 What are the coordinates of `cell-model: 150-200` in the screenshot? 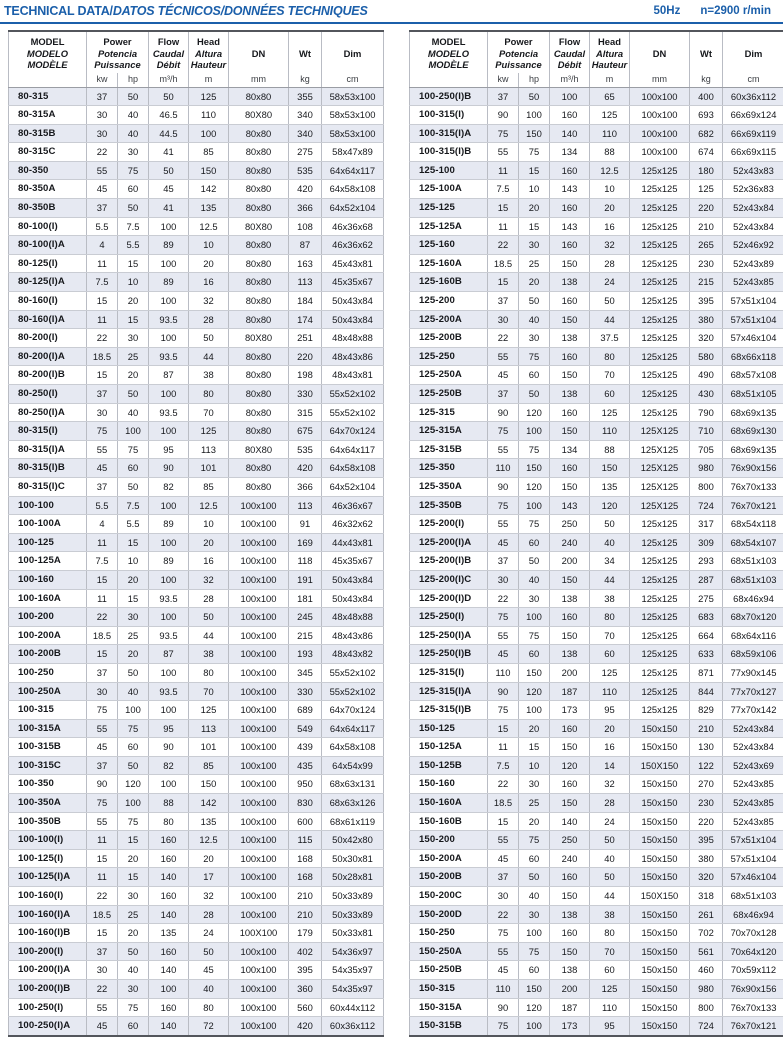 It's located at (449, 840).